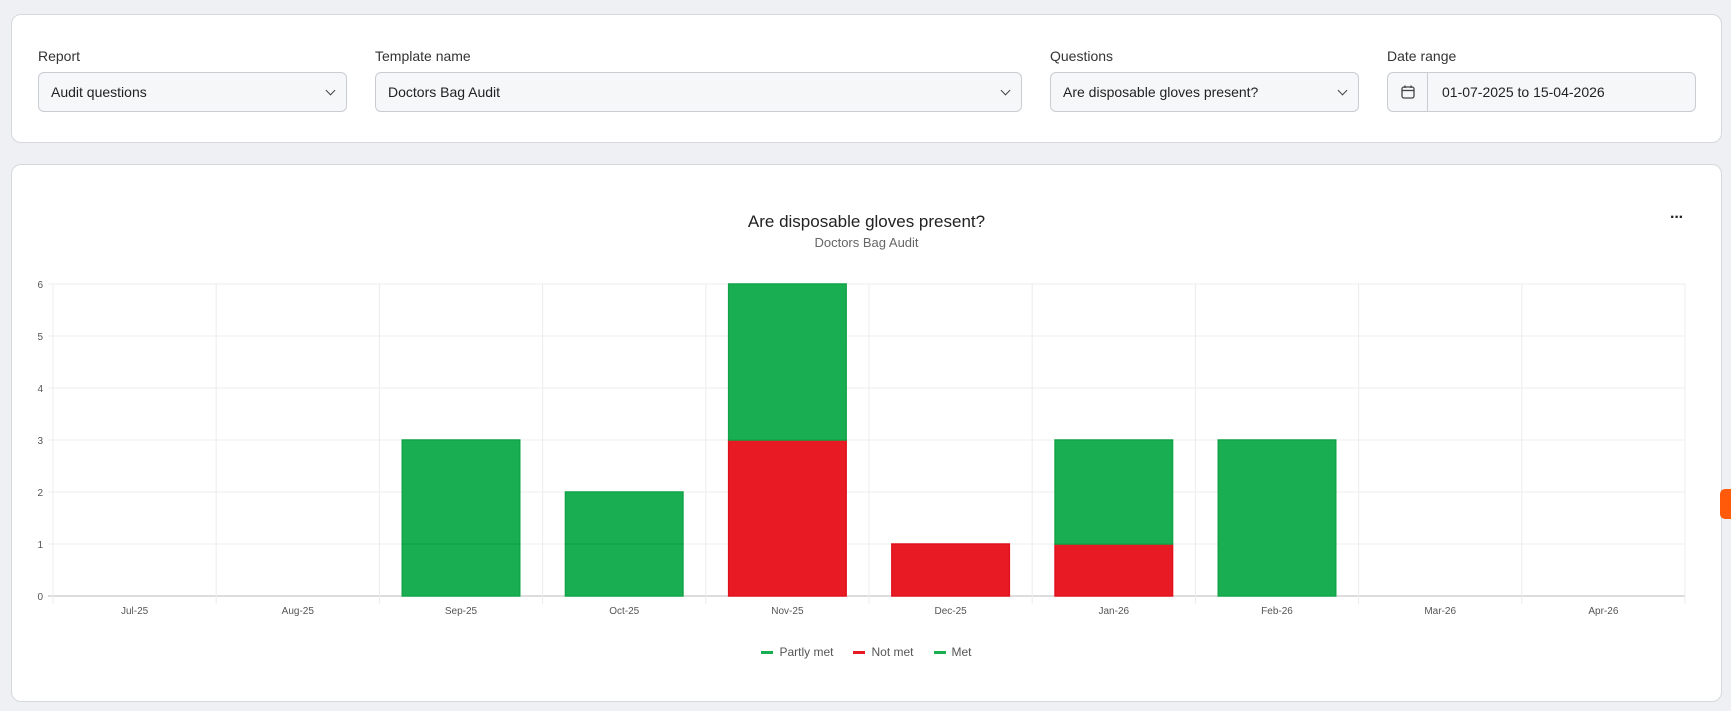  What do you see at coordinates (1082, 56) in the screenshot?
I see `questions-label: Questions` at bounding box center [1082, 56].